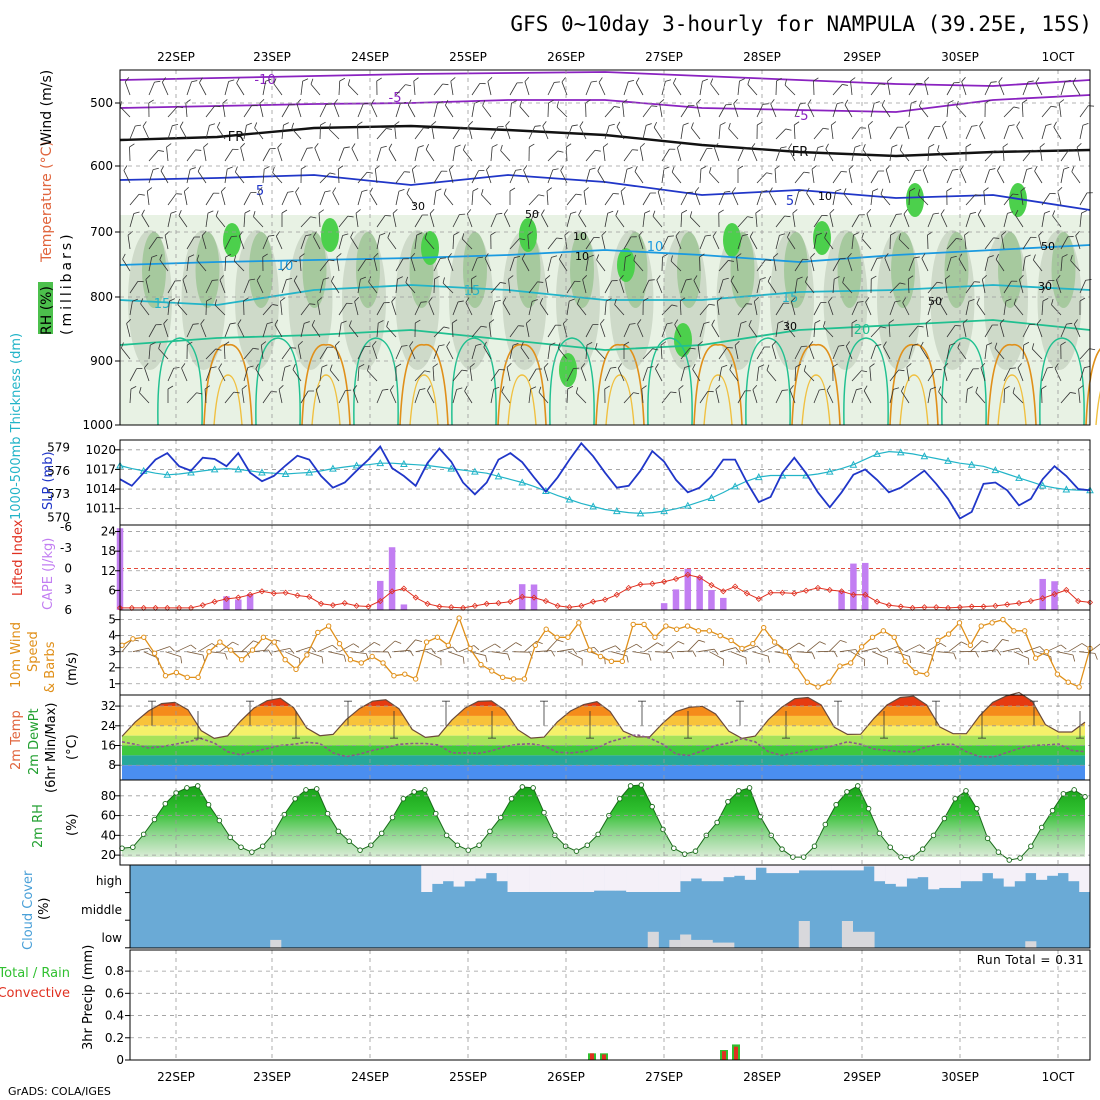 The height and width of the screenshot is (1100, 1100). I want to click on tick-label: 600, so click(101, 166).